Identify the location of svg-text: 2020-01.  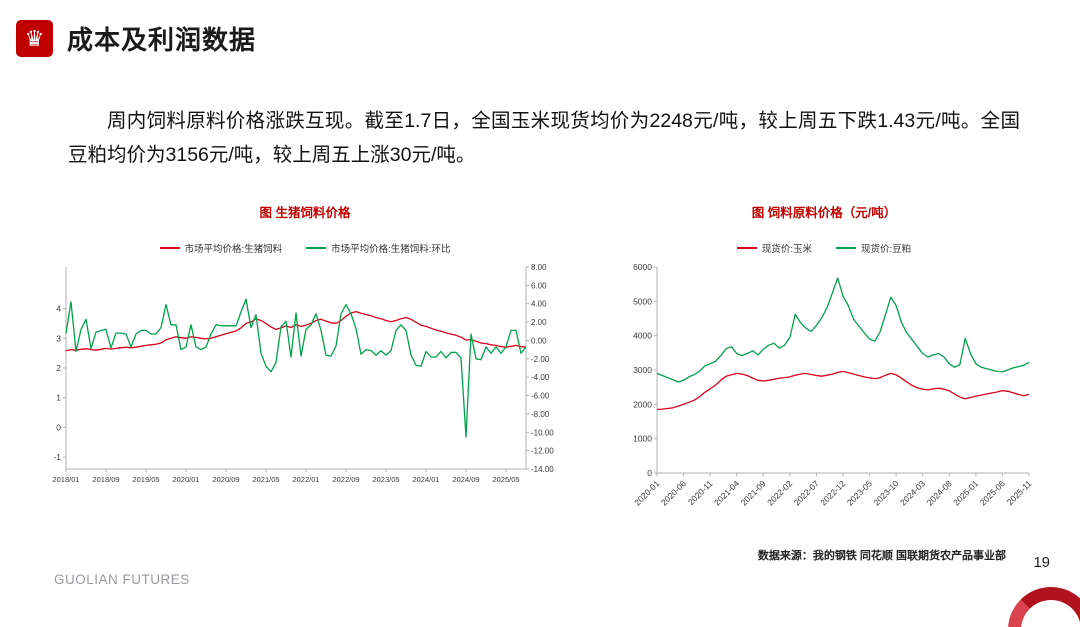
(646, 492).